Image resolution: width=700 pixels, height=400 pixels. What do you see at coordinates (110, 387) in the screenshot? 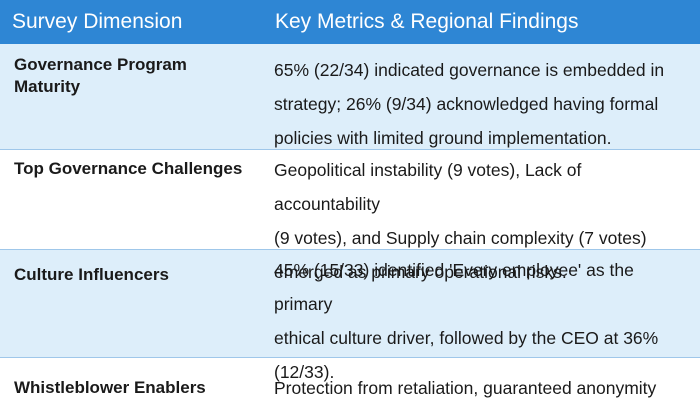
I see `row-dimension: Whistleblower Enablers` at bounding box center [110, 387].